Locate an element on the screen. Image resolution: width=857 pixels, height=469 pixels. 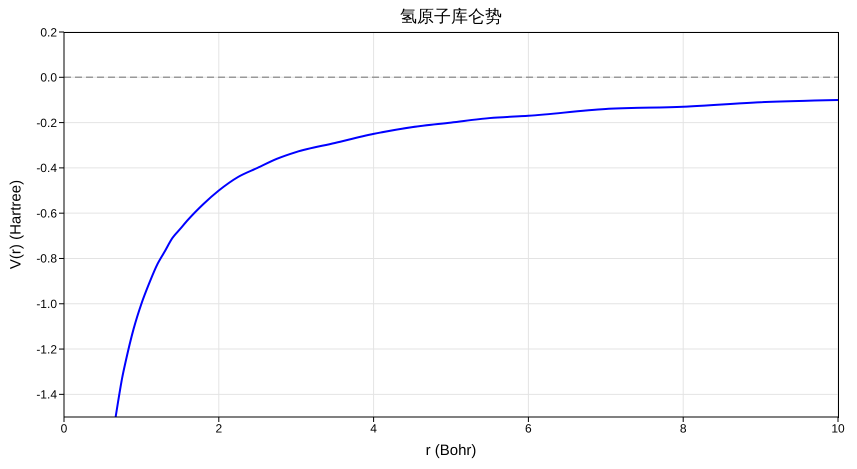
x-tick-label: 2 is located at coordinates (218, 429).